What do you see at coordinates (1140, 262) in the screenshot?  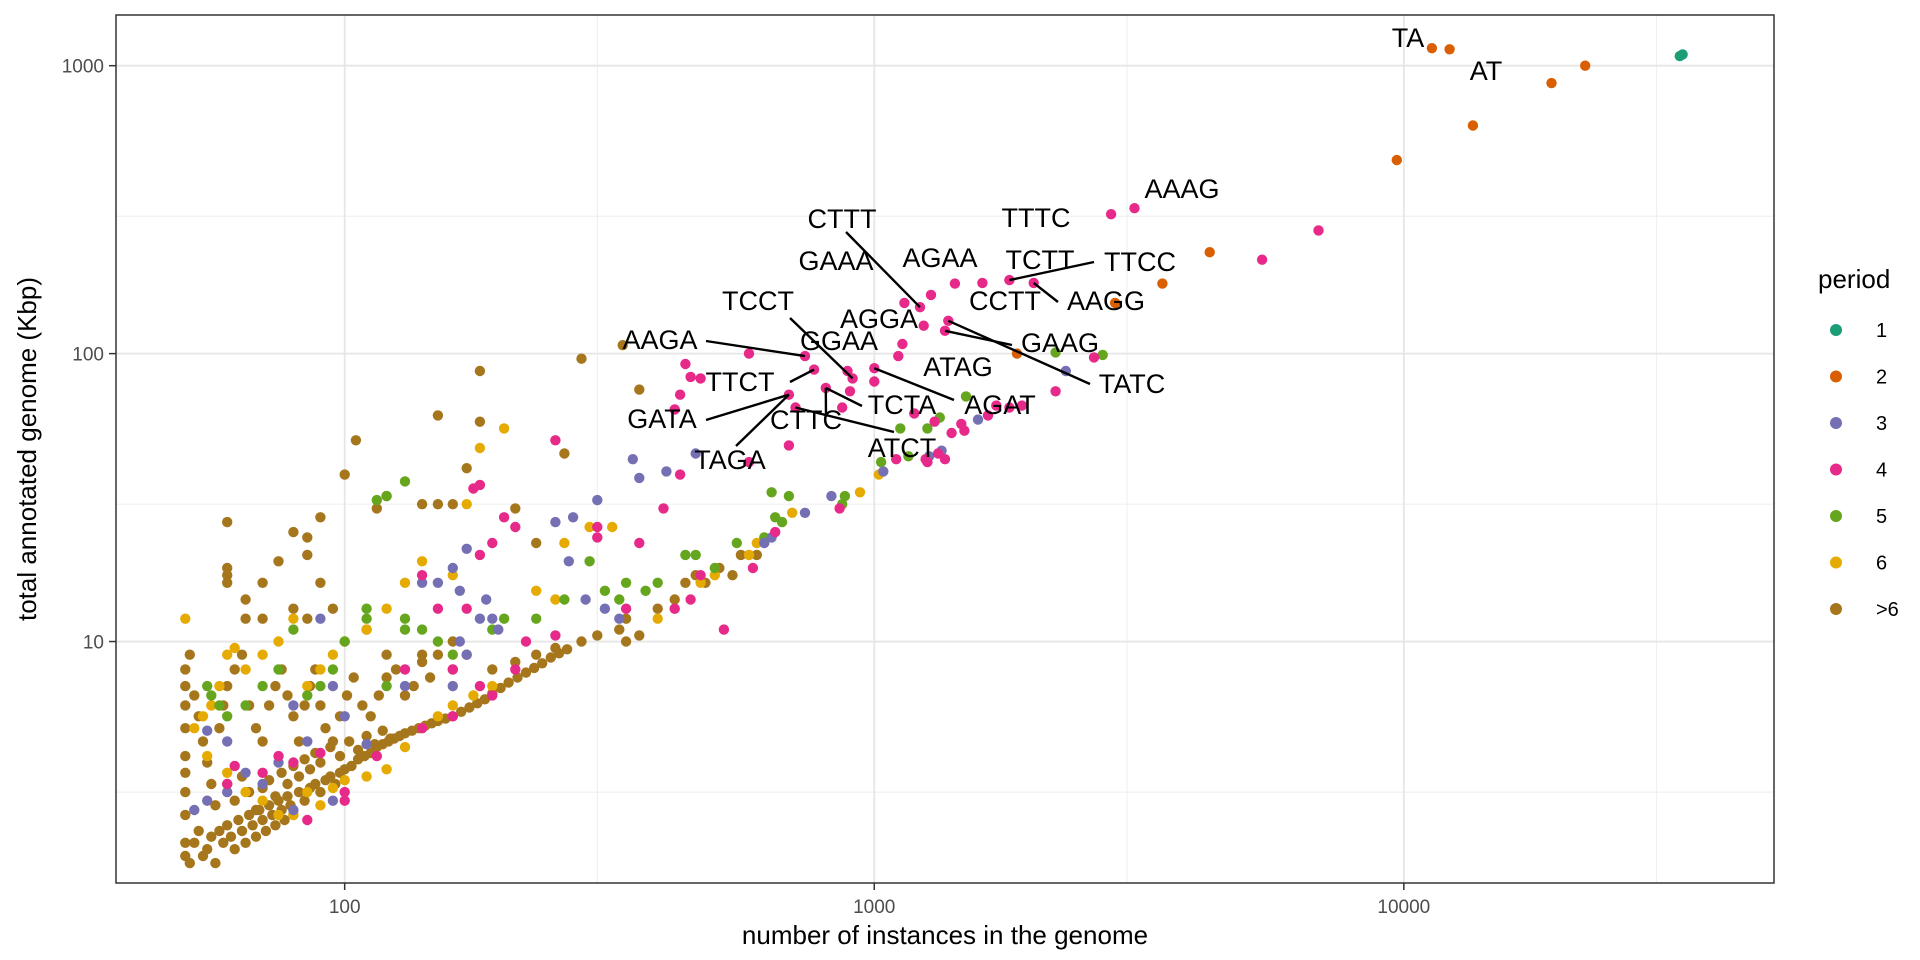 I see `annotation-label: TTCC` at bounding box center [1140, 262].